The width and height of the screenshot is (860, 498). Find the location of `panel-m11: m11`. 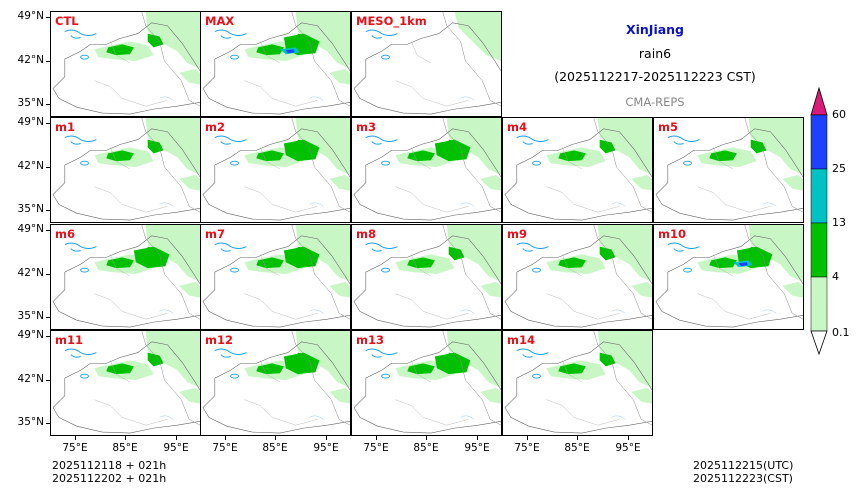

panel-m11: m11 is located at coordinates (125, 383).